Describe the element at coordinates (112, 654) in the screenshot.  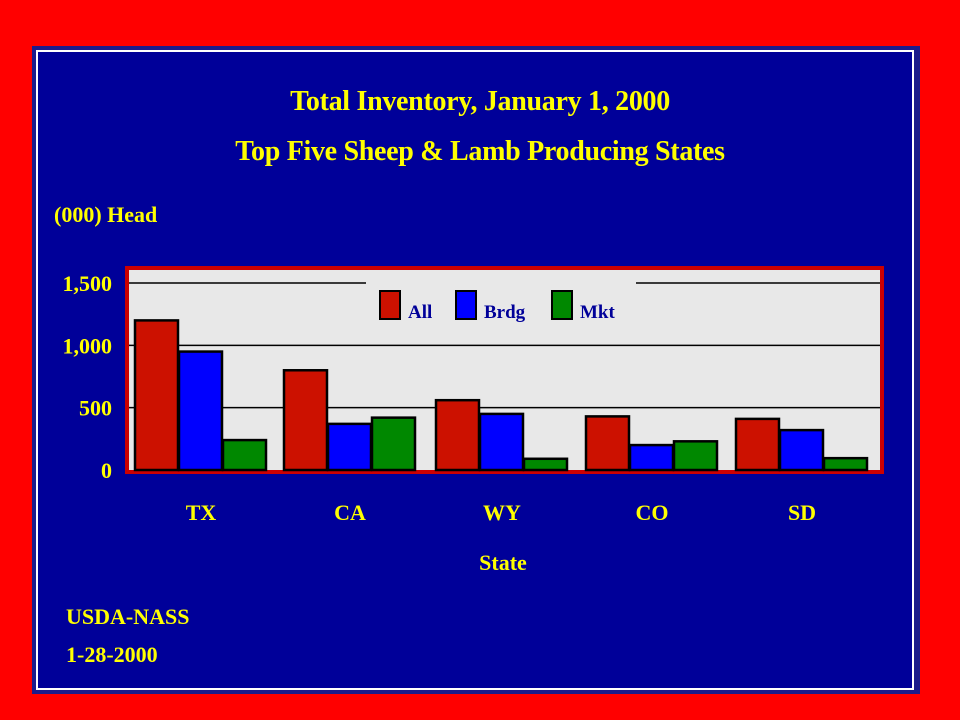
I see `credit-date: 1-28-2000` at that location.